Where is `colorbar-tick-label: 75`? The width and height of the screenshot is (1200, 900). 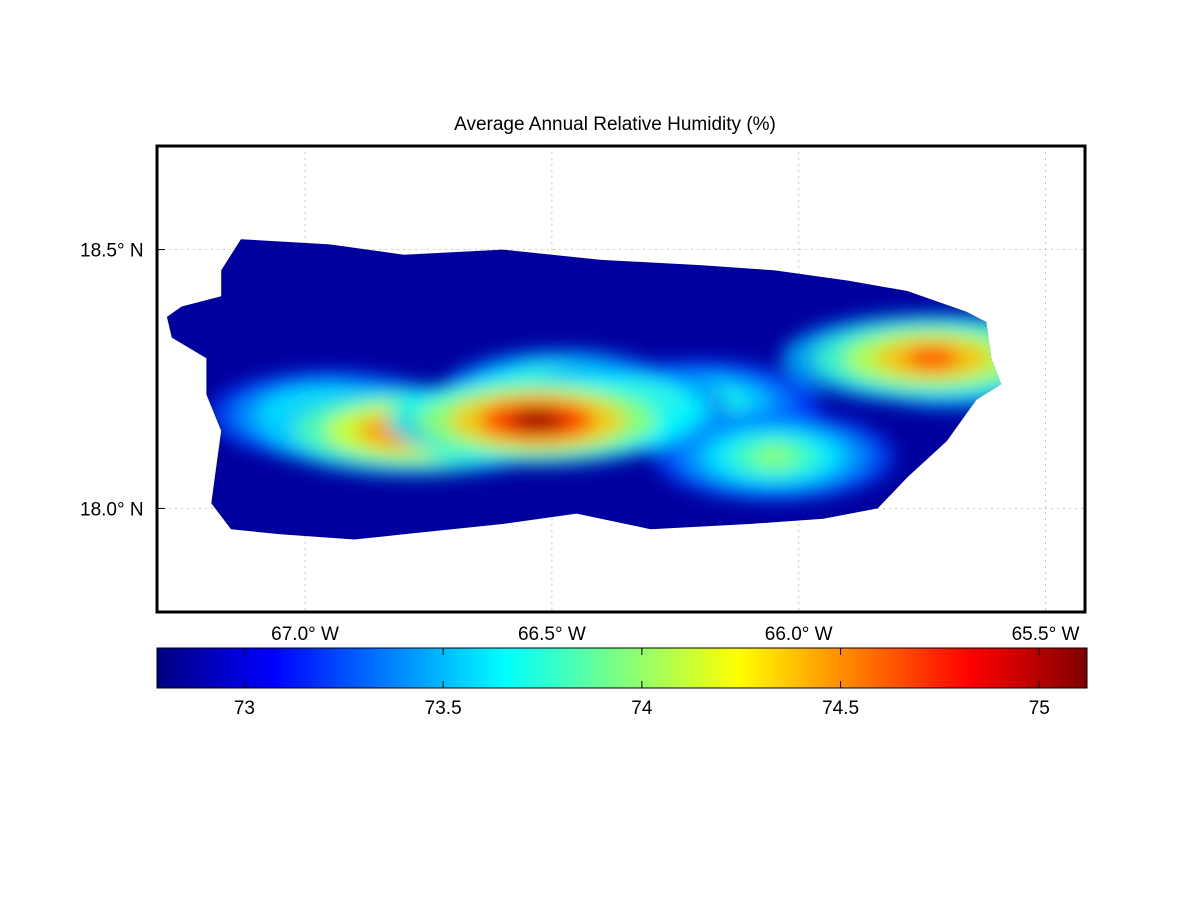 colorbar-tick-label: 75 is located at coordinates (1039, 708).